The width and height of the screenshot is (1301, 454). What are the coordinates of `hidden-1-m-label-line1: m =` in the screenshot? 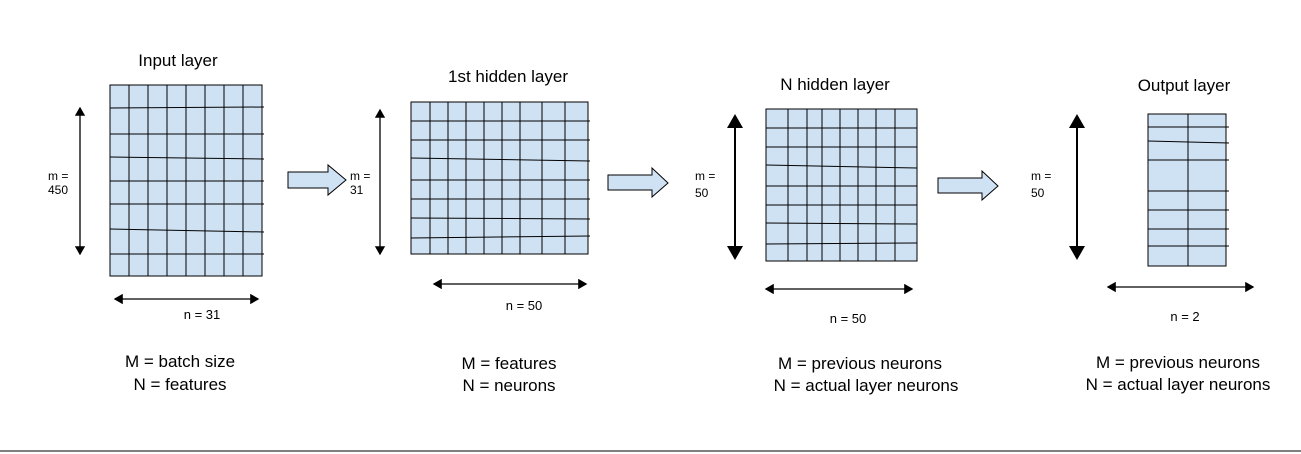 It's located at (360, 176).